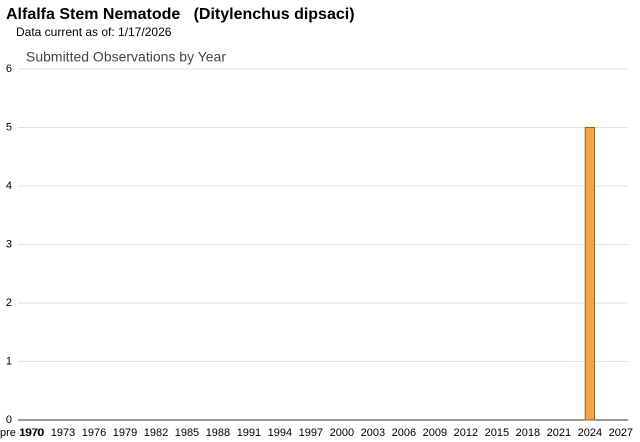  Describe the element at coordinates (94, 433) in the screenshot. I see `x-tick-label: 1976` at that location.